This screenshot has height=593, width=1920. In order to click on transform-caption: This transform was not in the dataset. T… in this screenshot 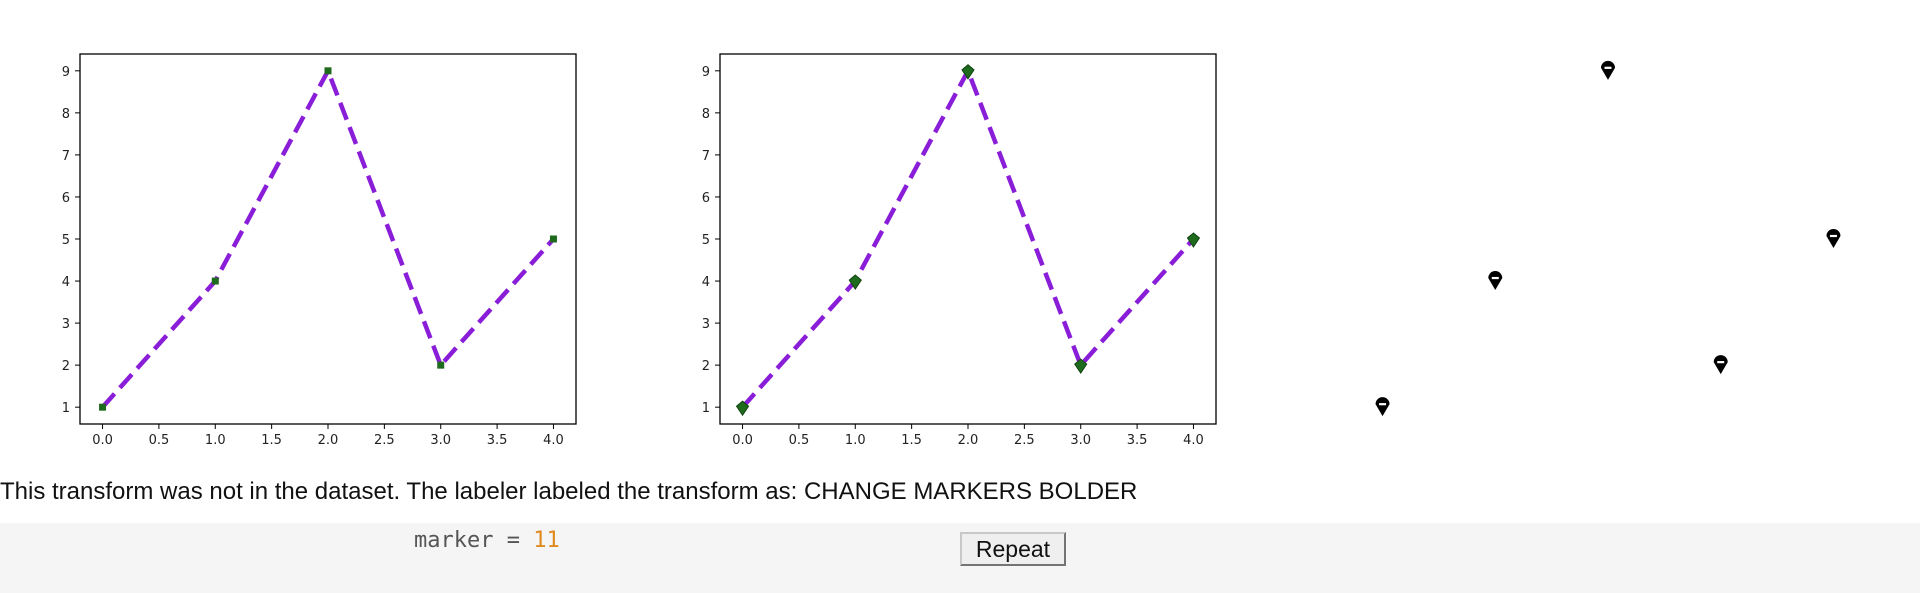, I will do `click(569, 491)`.